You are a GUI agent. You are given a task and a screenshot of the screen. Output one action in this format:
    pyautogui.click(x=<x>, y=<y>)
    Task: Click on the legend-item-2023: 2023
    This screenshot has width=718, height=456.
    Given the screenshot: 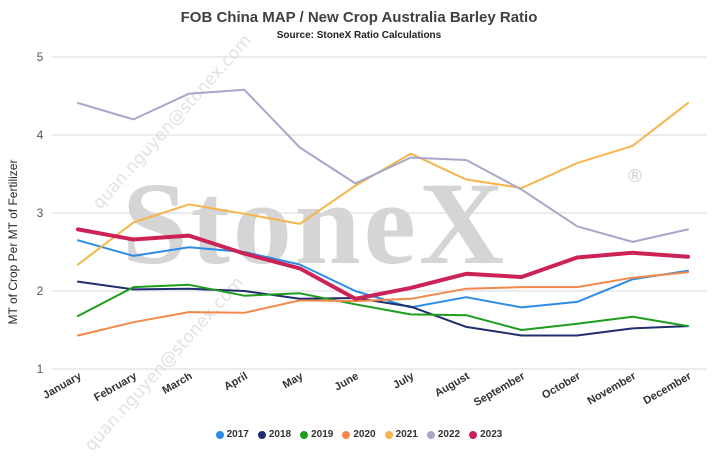 What is the action you would take?
    pyautogui.click(x=485, y=434)
    